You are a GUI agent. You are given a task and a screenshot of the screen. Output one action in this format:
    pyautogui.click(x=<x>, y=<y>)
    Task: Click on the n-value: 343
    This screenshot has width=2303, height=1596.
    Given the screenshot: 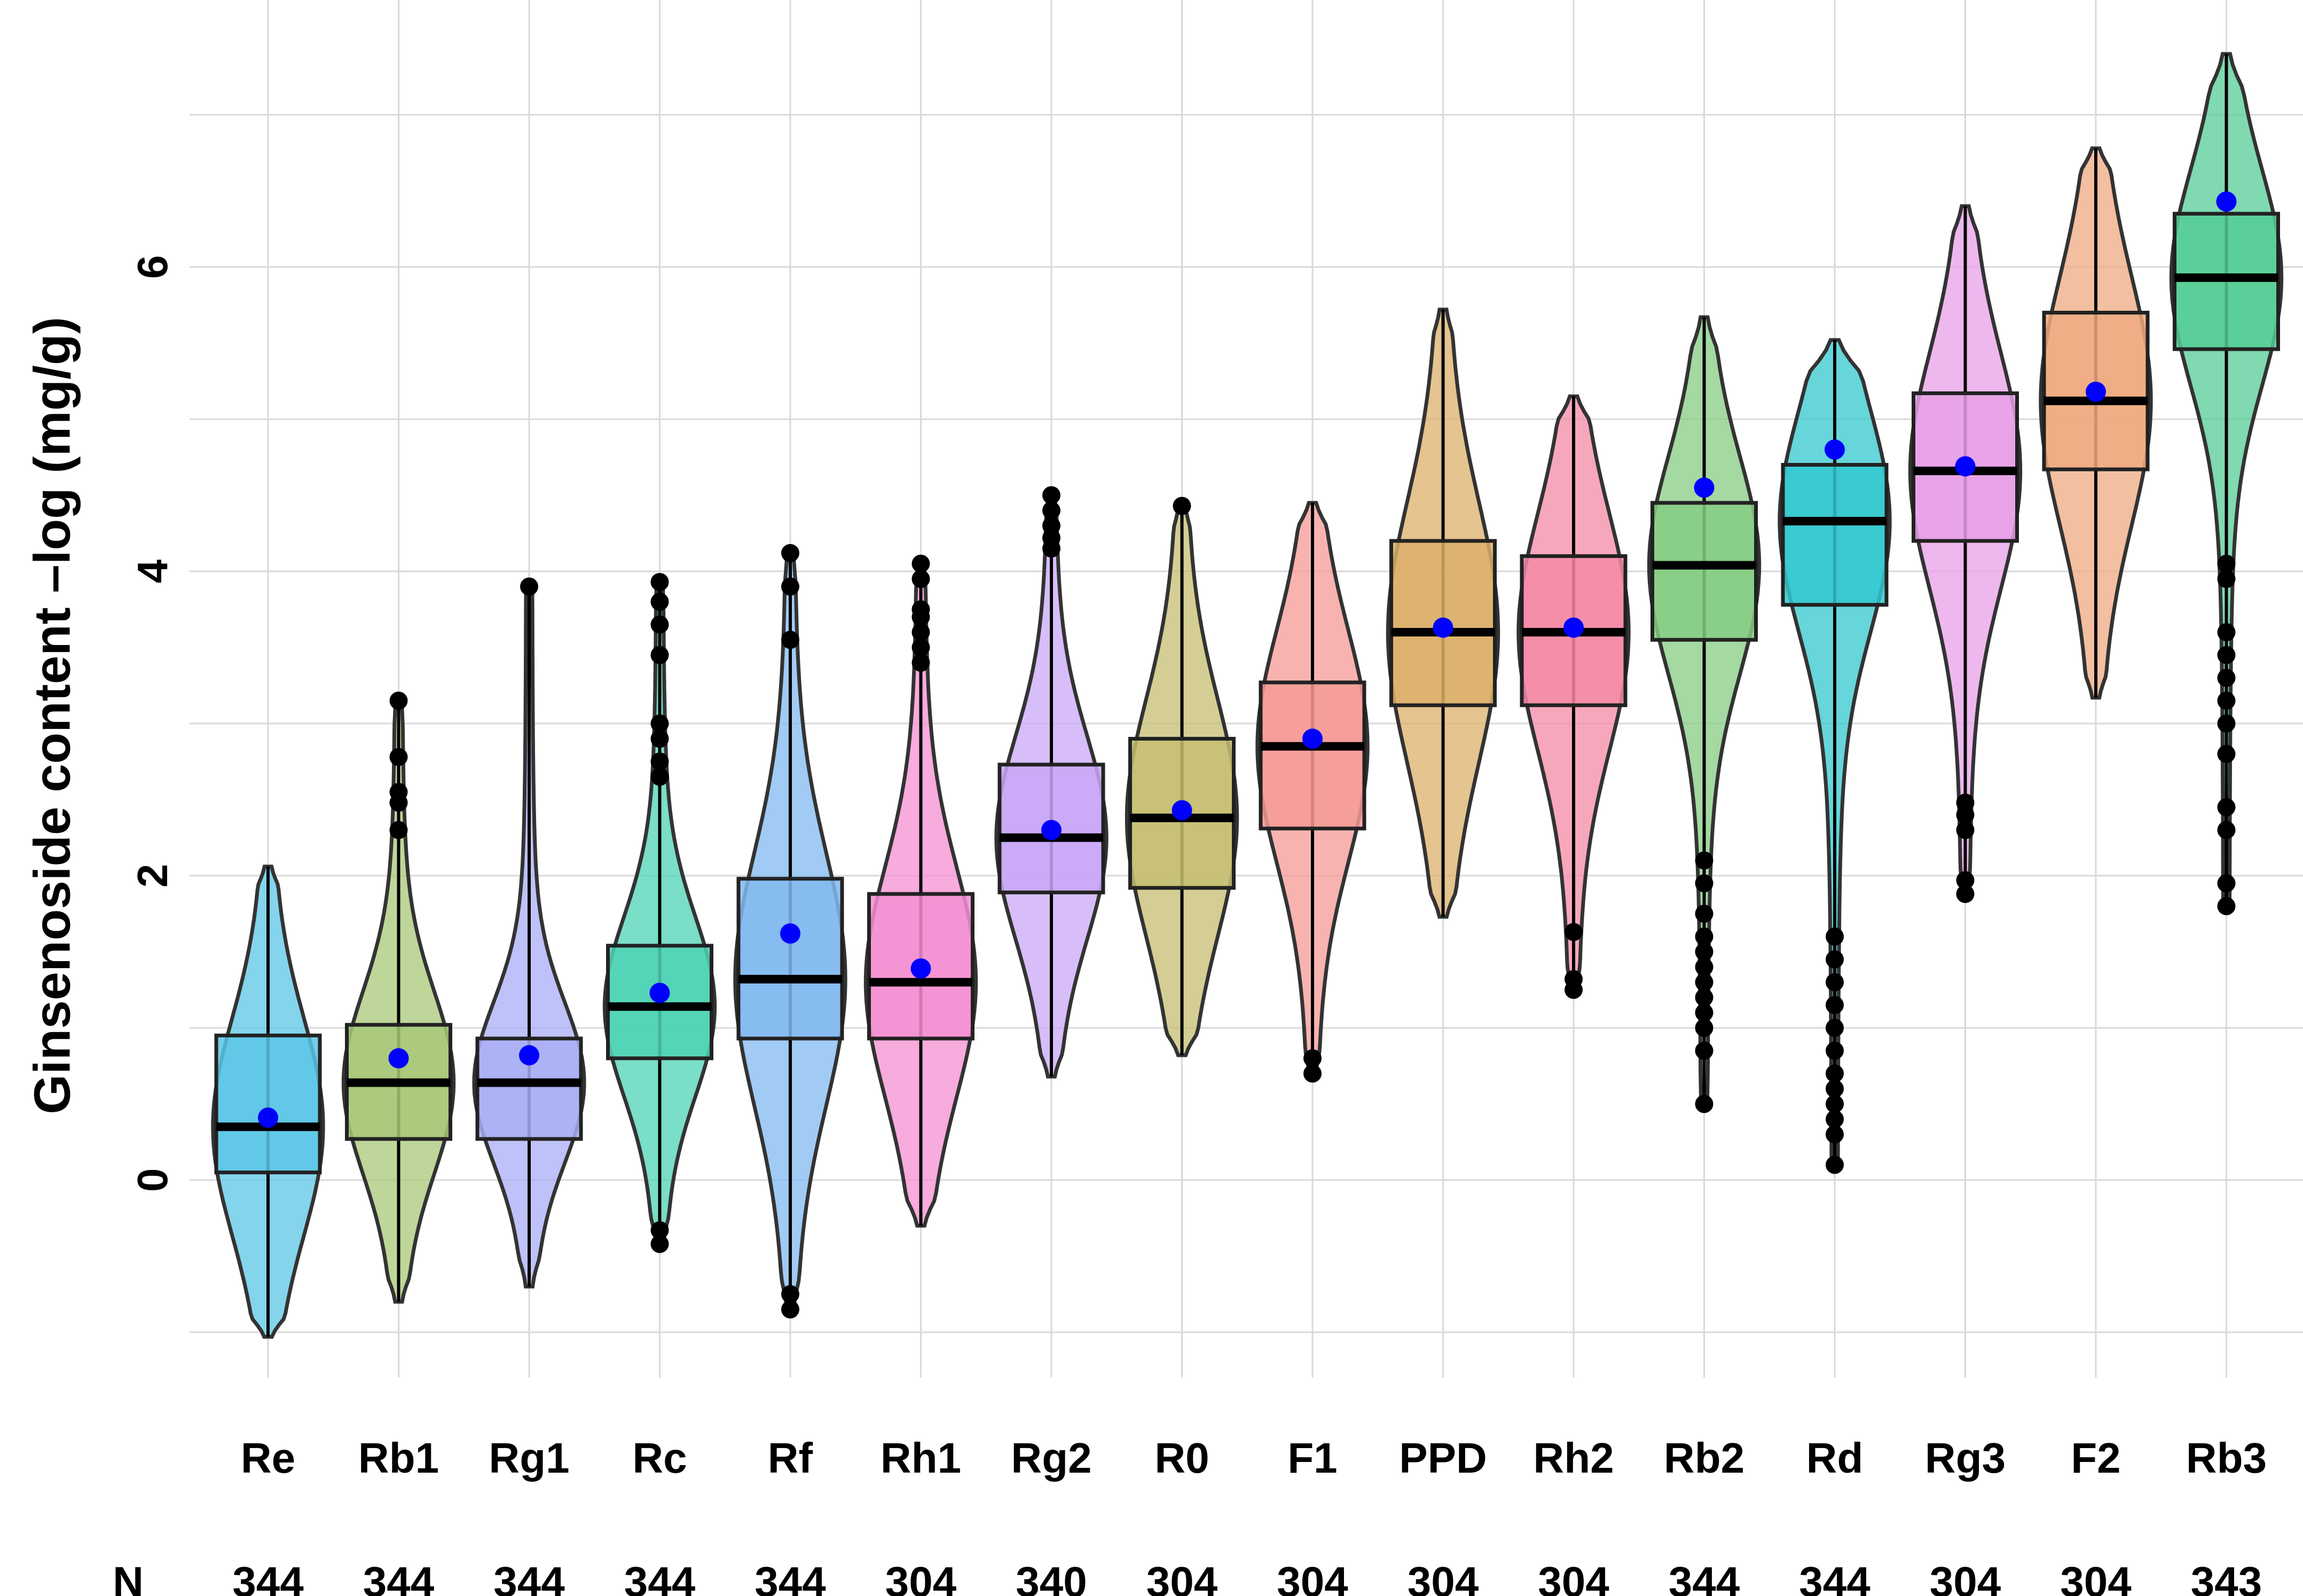 What is the action you would take?
    pyautogui.click(x=2226, y=1577)
    